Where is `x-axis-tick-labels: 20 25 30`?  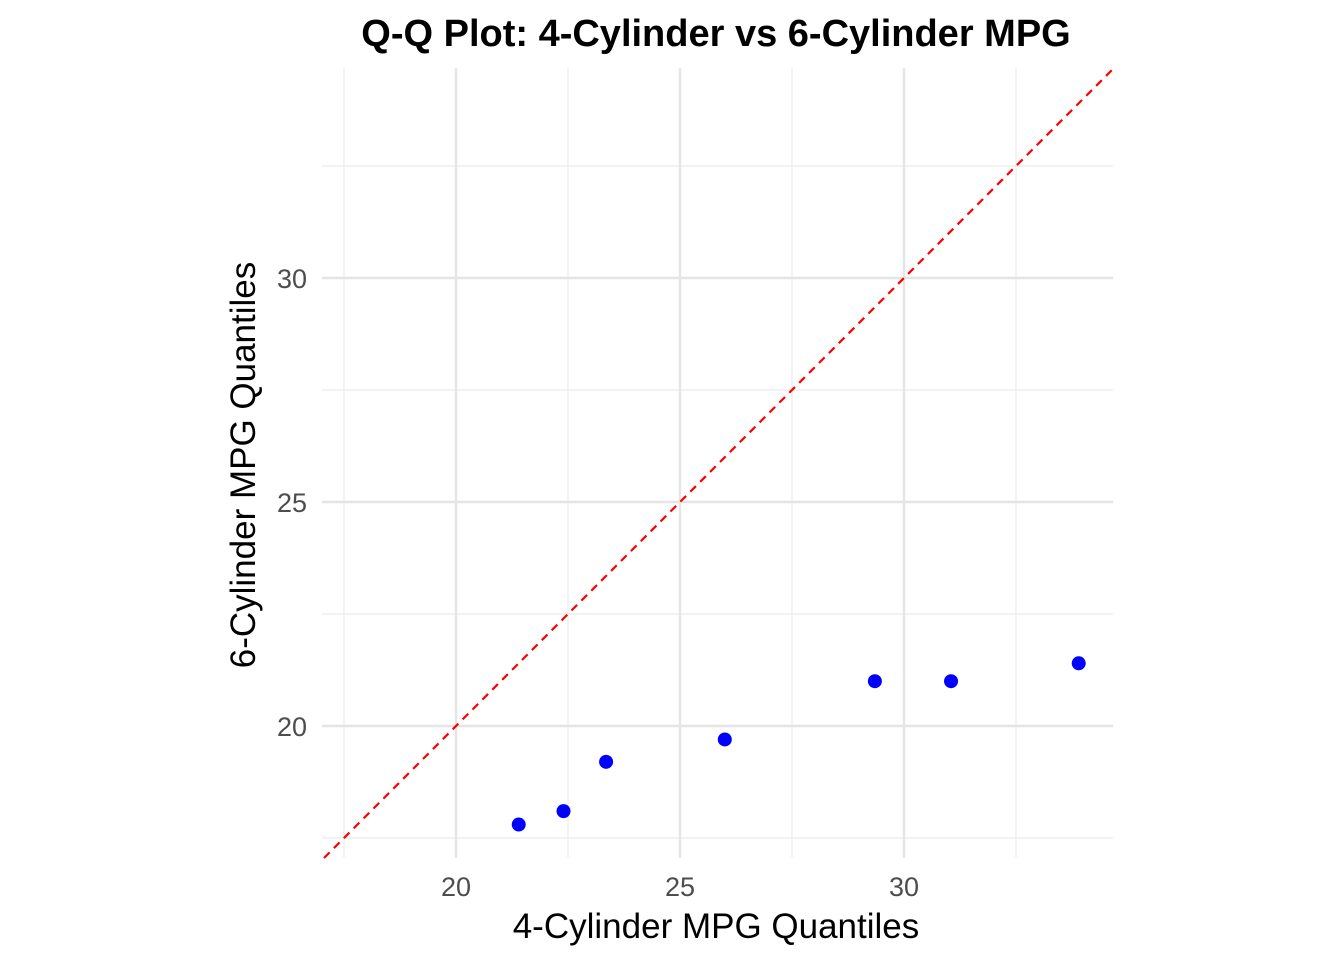 x-axis-tick-labels: 20 25 30 is located at coordinates (680, 887).